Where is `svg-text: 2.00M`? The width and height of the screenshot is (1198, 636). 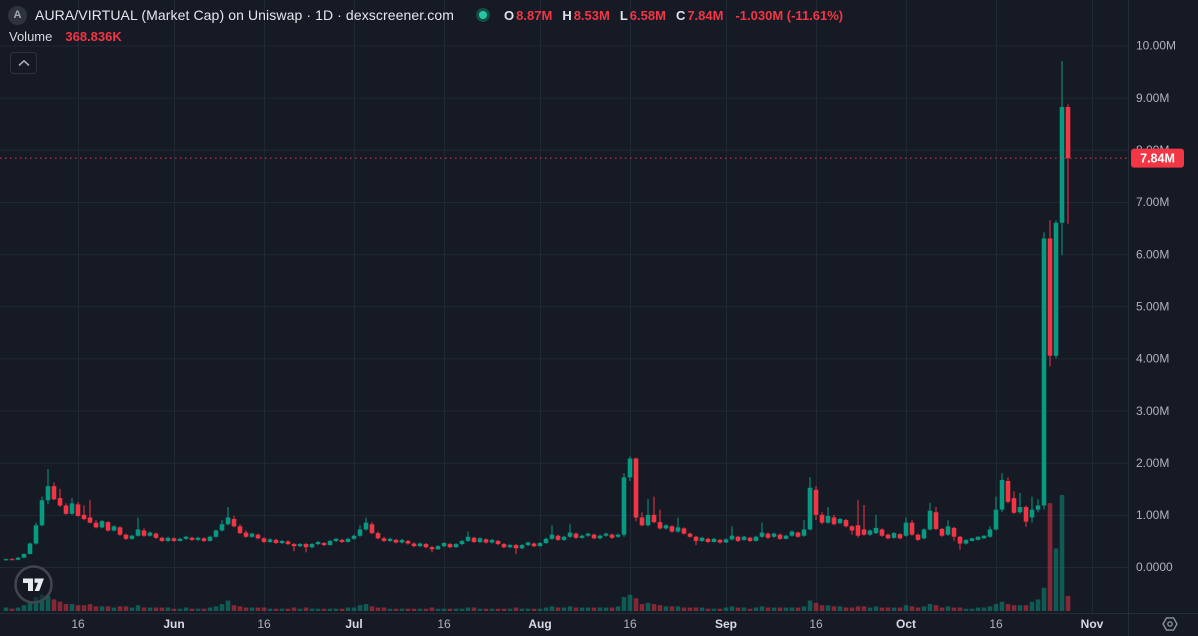 svg-text: 2.00M is located at coordinates (1152, 463).